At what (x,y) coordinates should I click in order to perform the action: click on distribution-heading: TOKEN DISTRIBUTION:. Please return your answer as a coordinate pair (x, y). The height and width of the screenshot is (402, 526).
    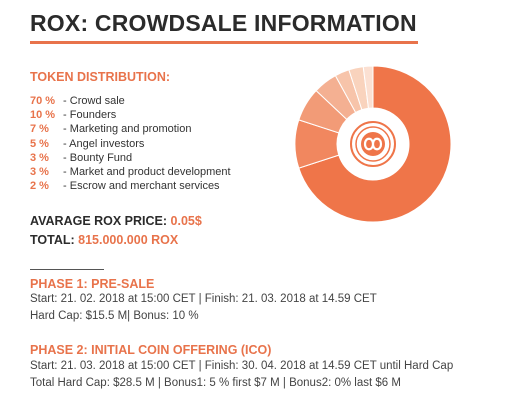
    Looking at the image, I should click on (100, 77).